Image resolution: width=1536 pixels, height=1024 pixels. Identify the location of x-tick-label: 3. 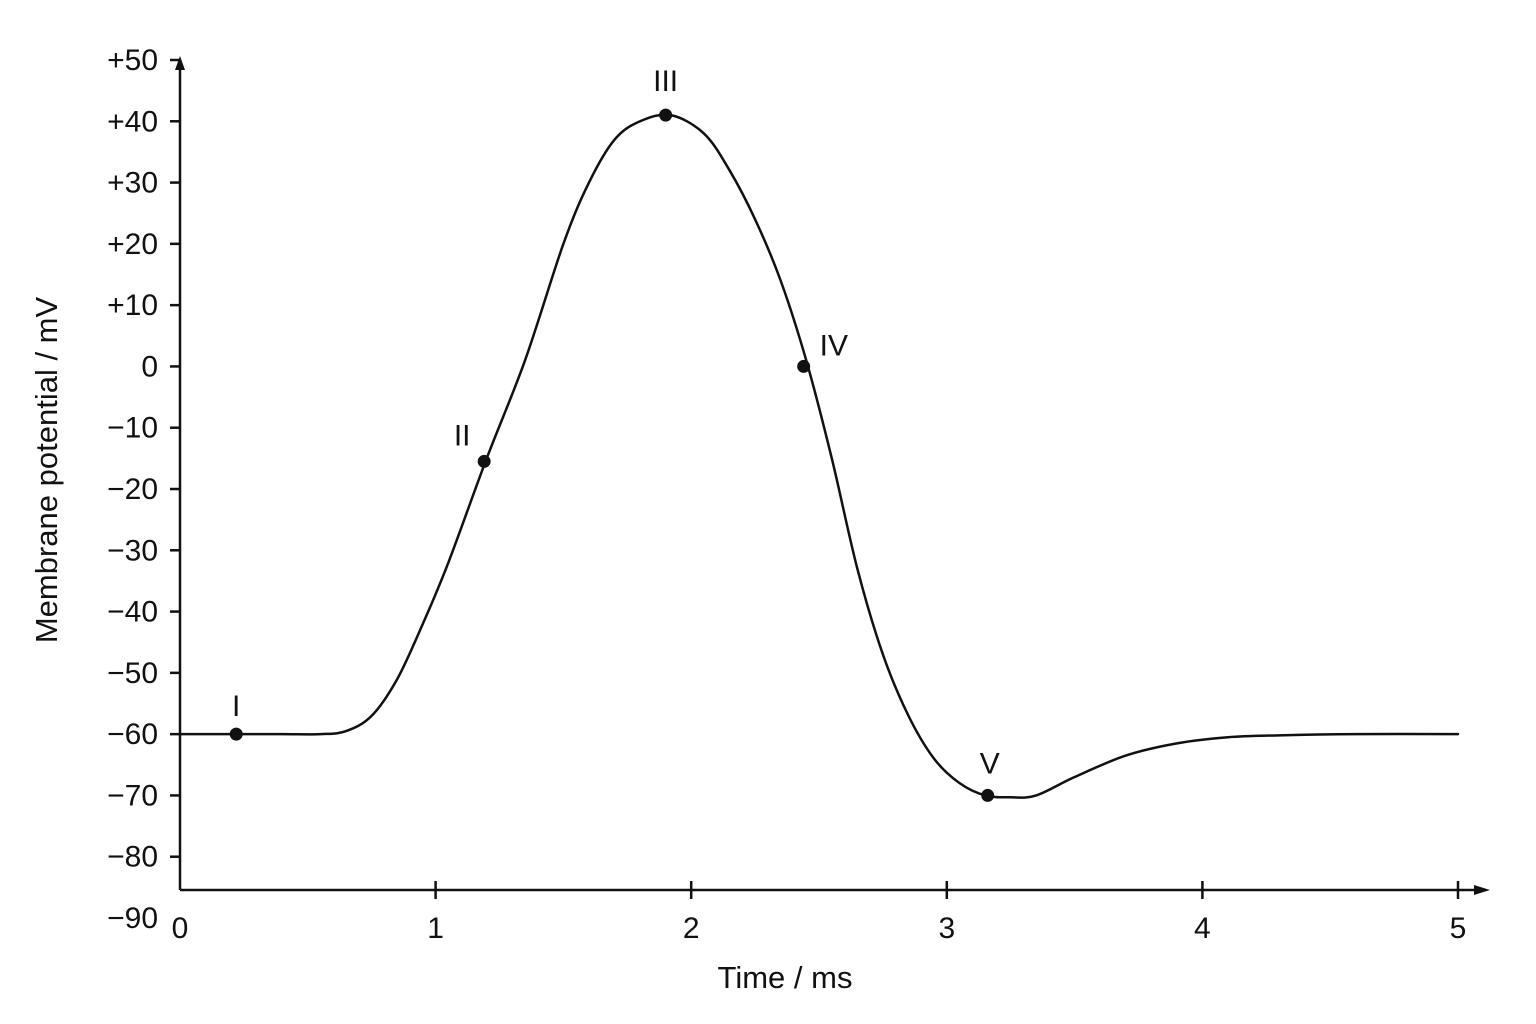
(946, 928).